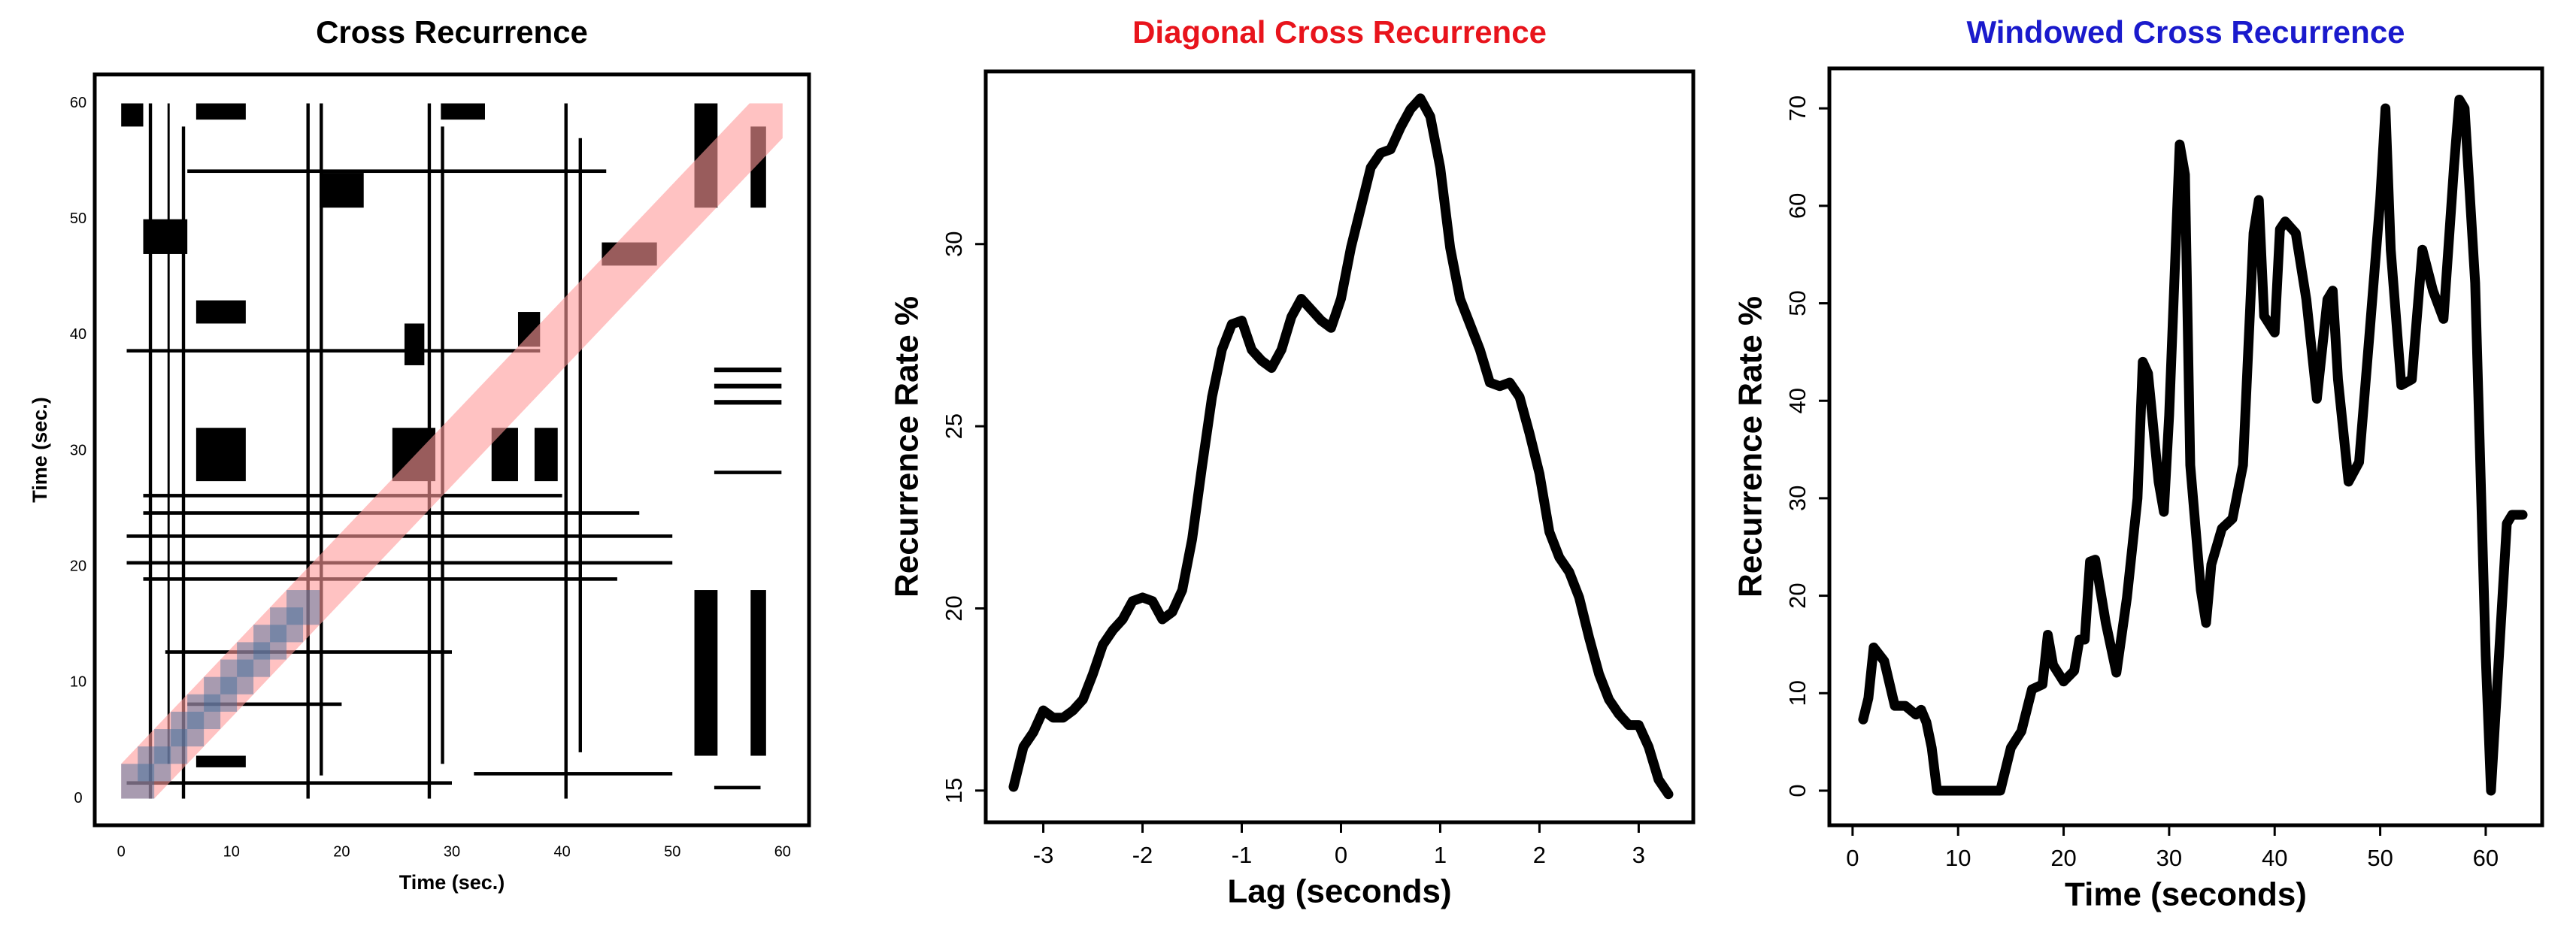  I want to click on x-tick-label: 3, so click(1638, 855).